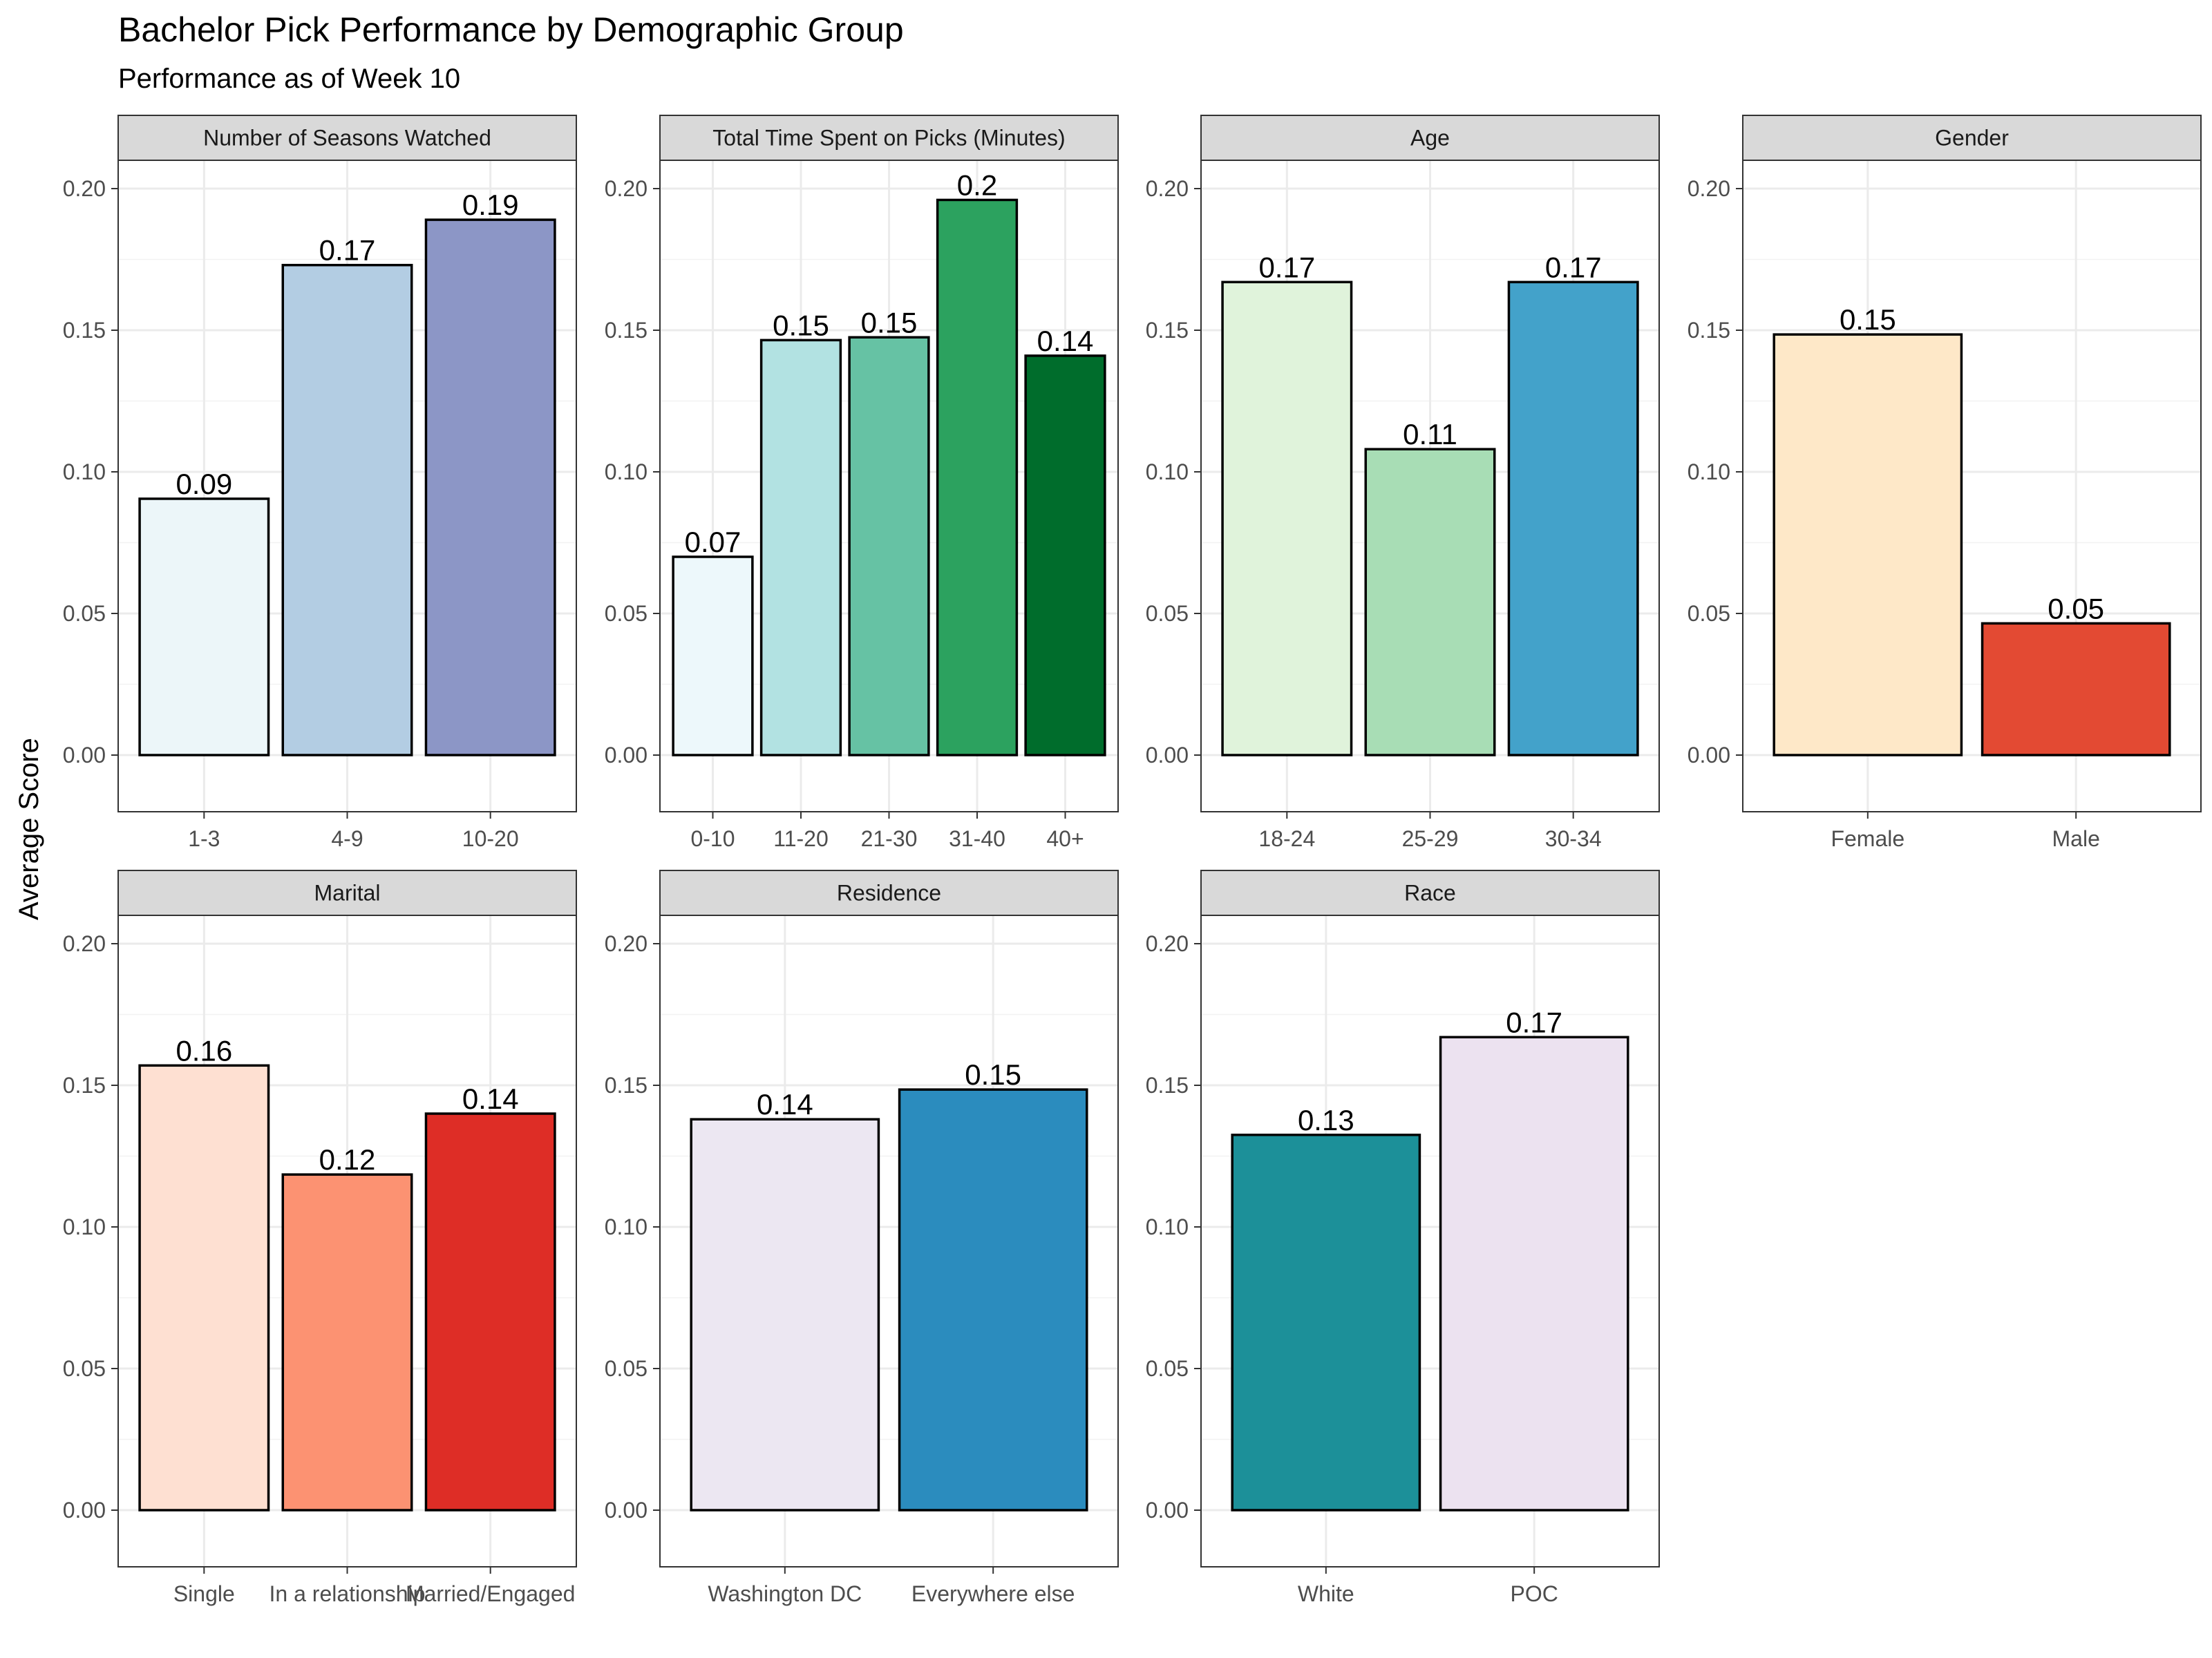 The width and height of the screenshot is (2212, 1658). What do you see at coordinates (204, 1593) in the screenshot?
I see `x-tick-label: Single` at bounding box center [204, 1593].